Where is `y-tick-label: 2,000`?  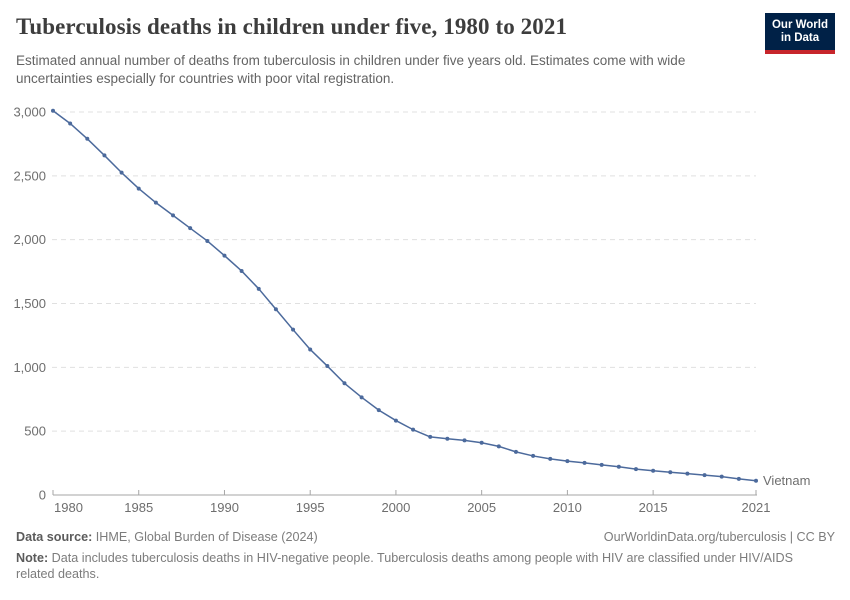 y-tick-label: 2,000 is located at coordinates (29, 239).